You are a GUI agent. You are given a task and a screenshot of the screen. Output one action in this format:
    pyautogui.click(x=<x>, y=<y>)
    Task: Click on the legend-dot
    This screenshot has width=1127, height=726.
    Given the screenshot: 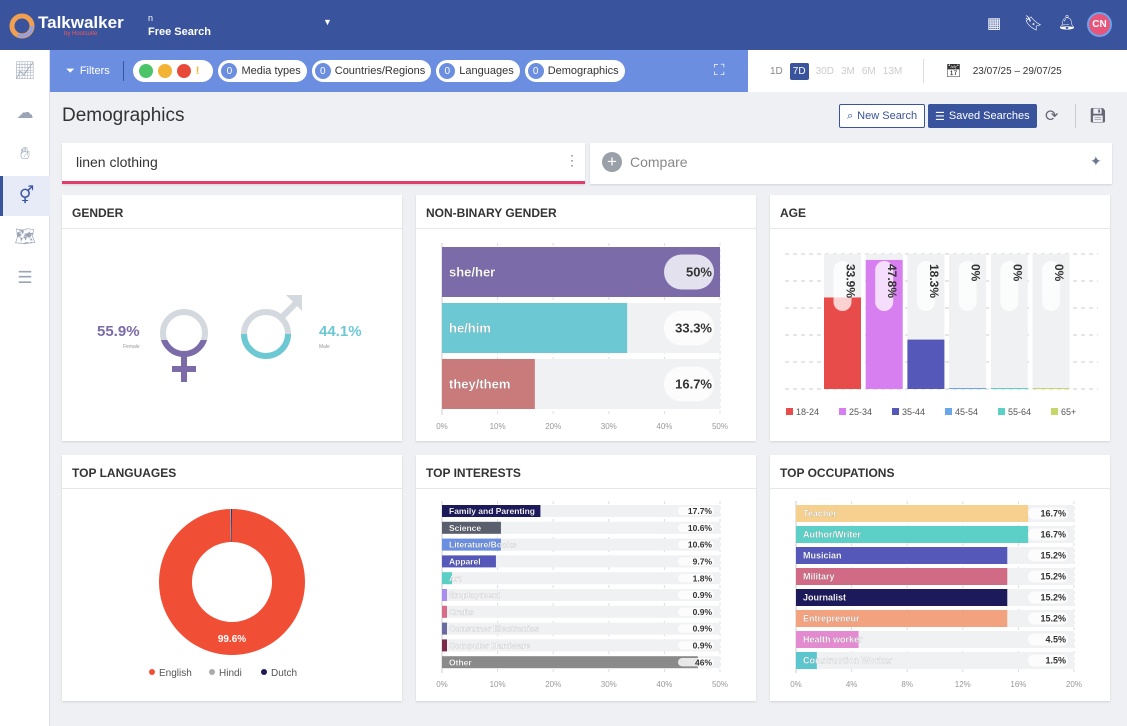 What is the action you would take?
    pyautogui.click(x=212, y=672)
    